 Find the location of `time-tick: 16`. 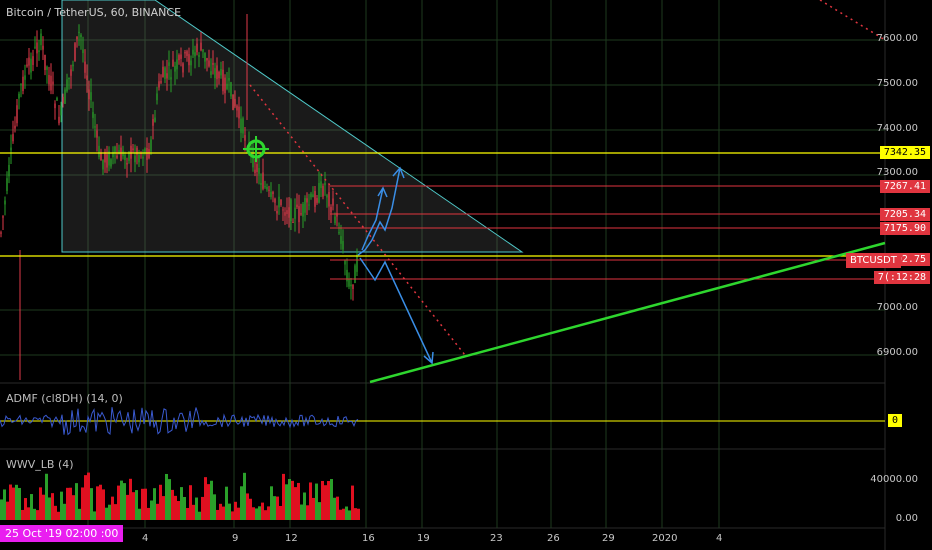

time-tick: 16 is located at coordinates (368, 538).